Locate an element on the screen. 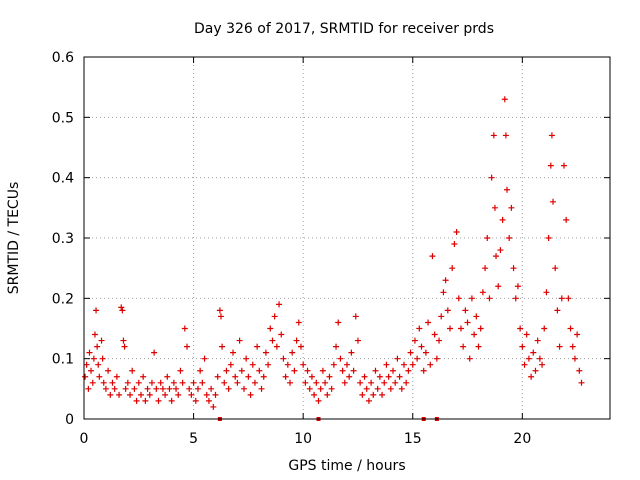 The height and width of the screenshot is (480, 640). y-tick-label: 0.3 is located at coordinates (63, 239).